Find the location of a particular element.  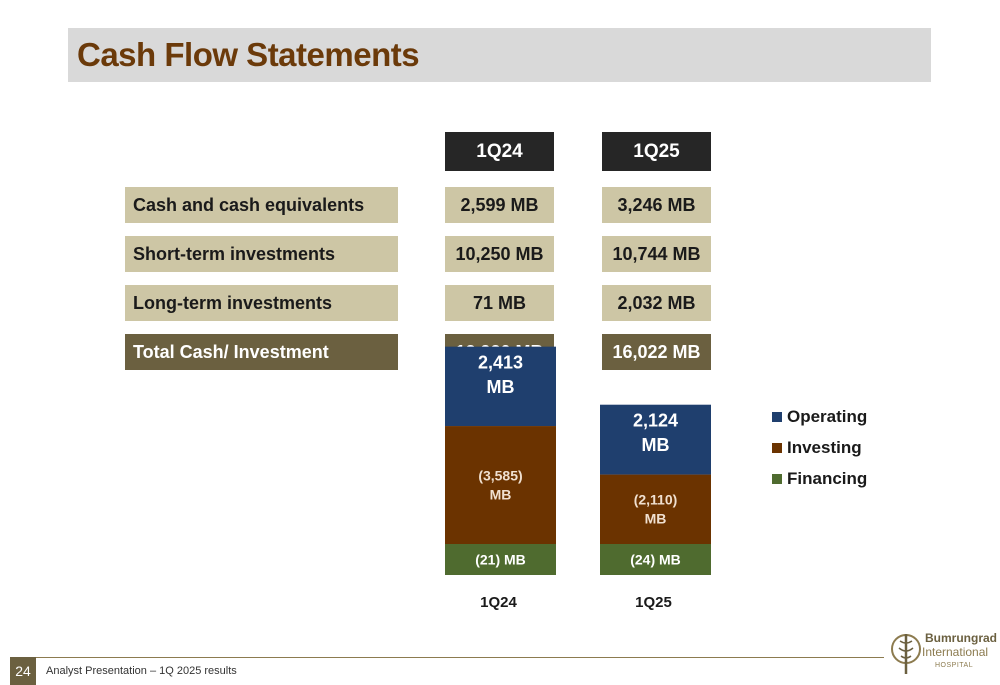

row-label-total: Total Cash/ Investment is located at coordinates (261, 352).